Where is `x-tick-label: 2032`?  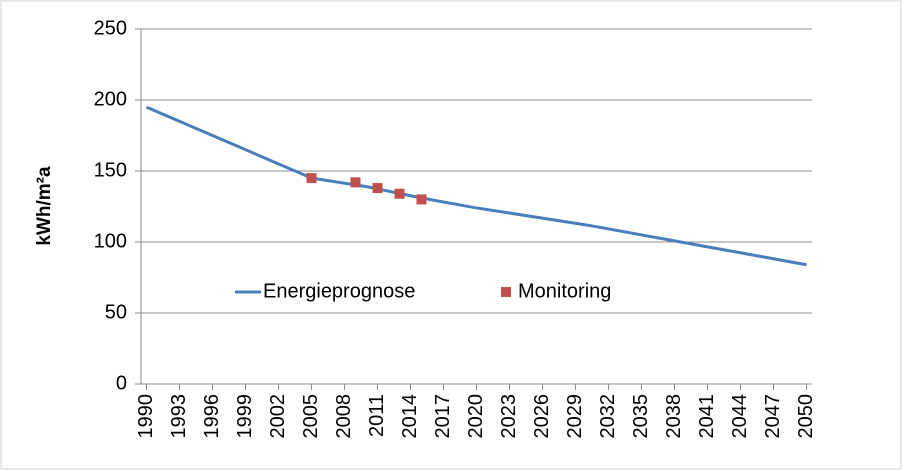
x-tick-label: 2032 is located at coordinates (608, 416).